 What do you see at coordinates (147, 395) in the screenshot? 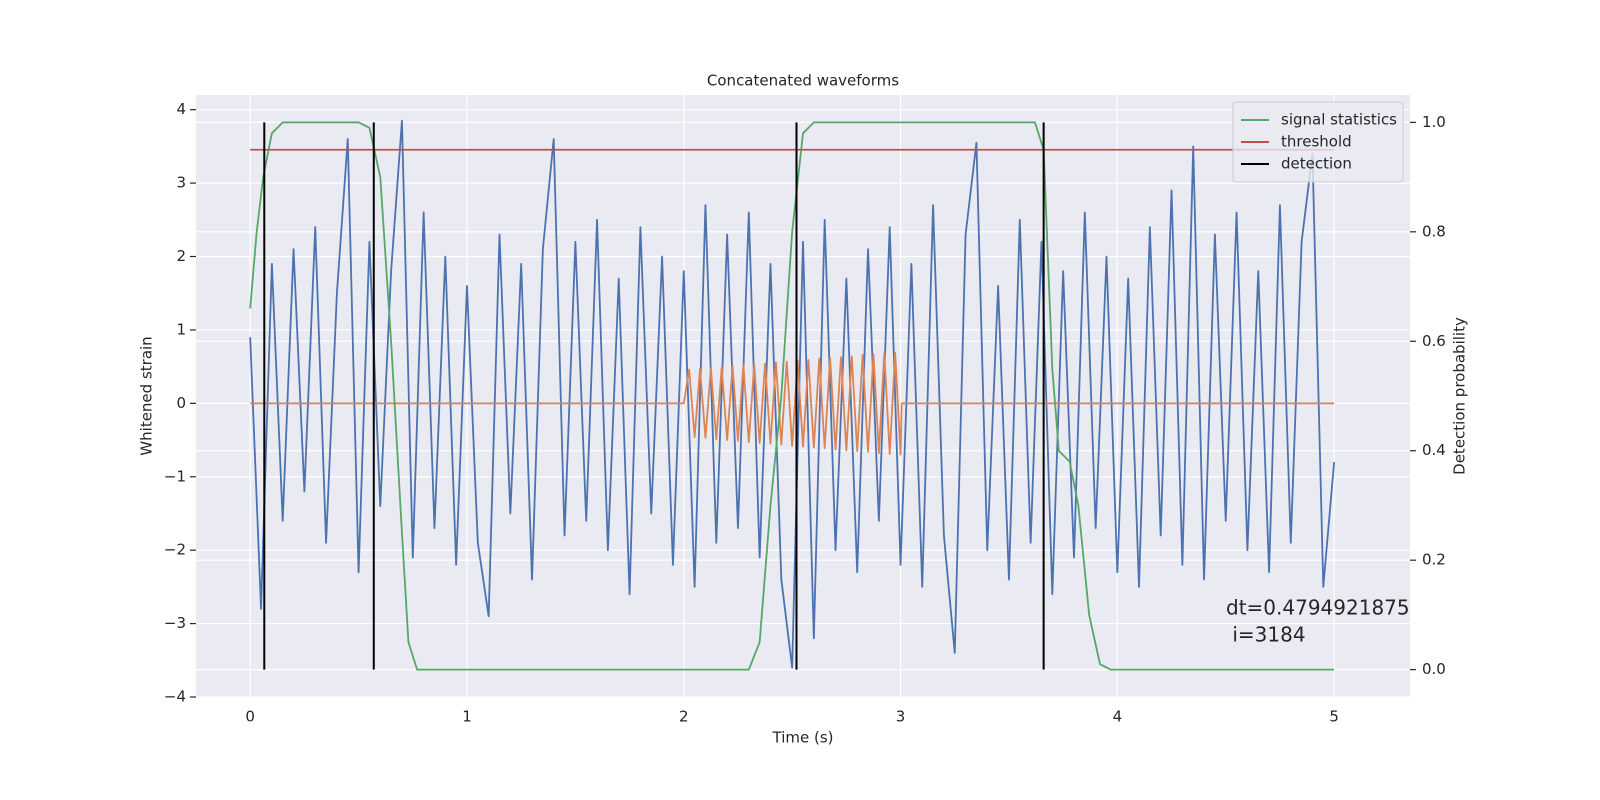
I see `y-axis-label: Whitened strain` at bounding box center [147, 395].